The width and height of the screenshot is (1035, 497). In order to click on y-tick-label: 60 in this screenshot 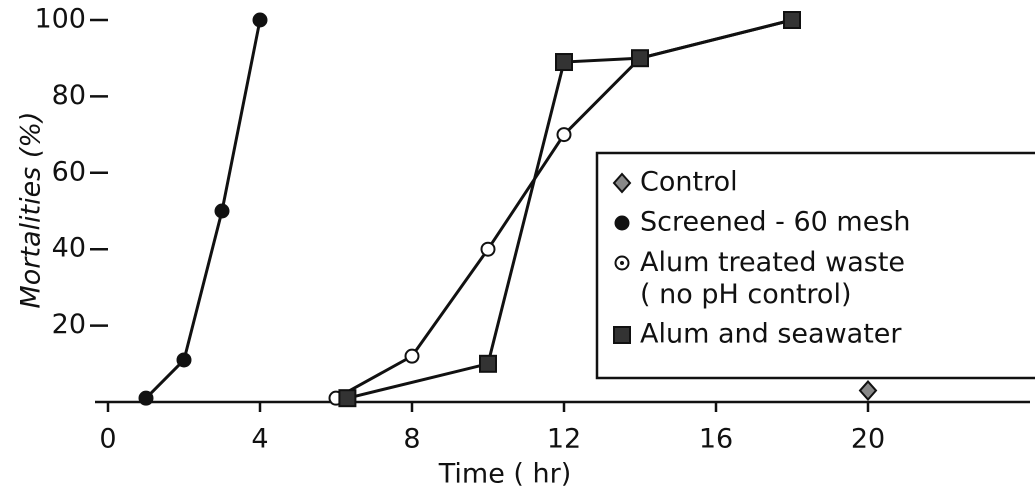, I will do `click(69, 171)`.